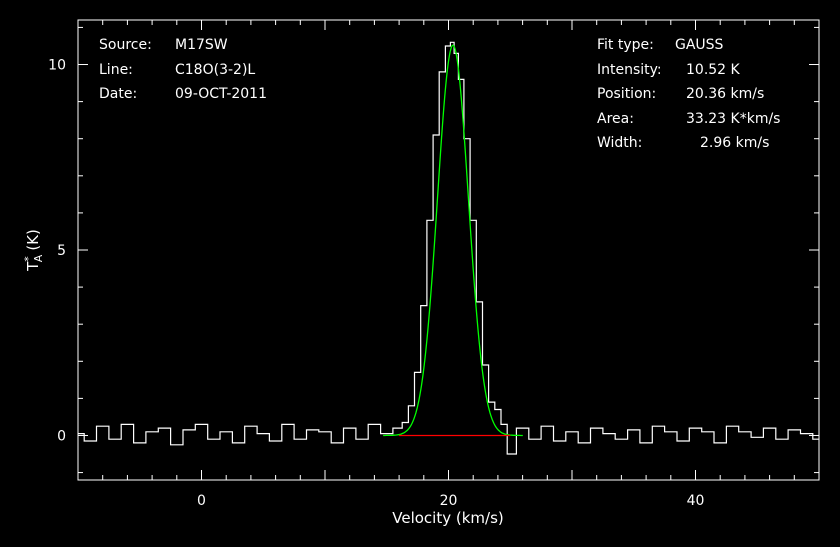  What do you see at coordinates (201, 501) in the screenshot?
I see `x-tick-label: 0` at bounding box center [201, 501].